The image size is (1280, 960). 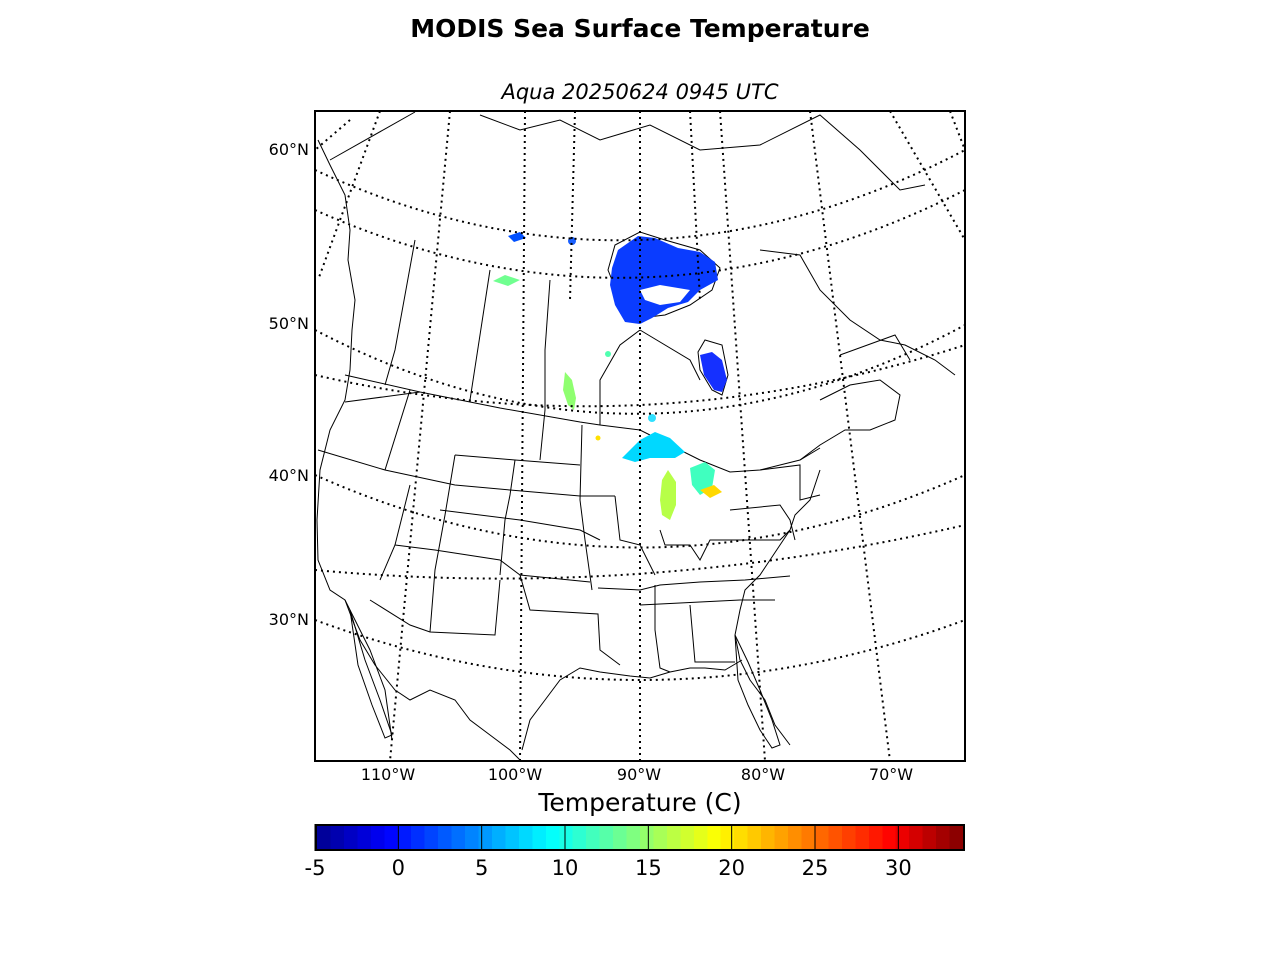 I want to click on colorbar-tick-label: 0, so click(x=398, y=868).